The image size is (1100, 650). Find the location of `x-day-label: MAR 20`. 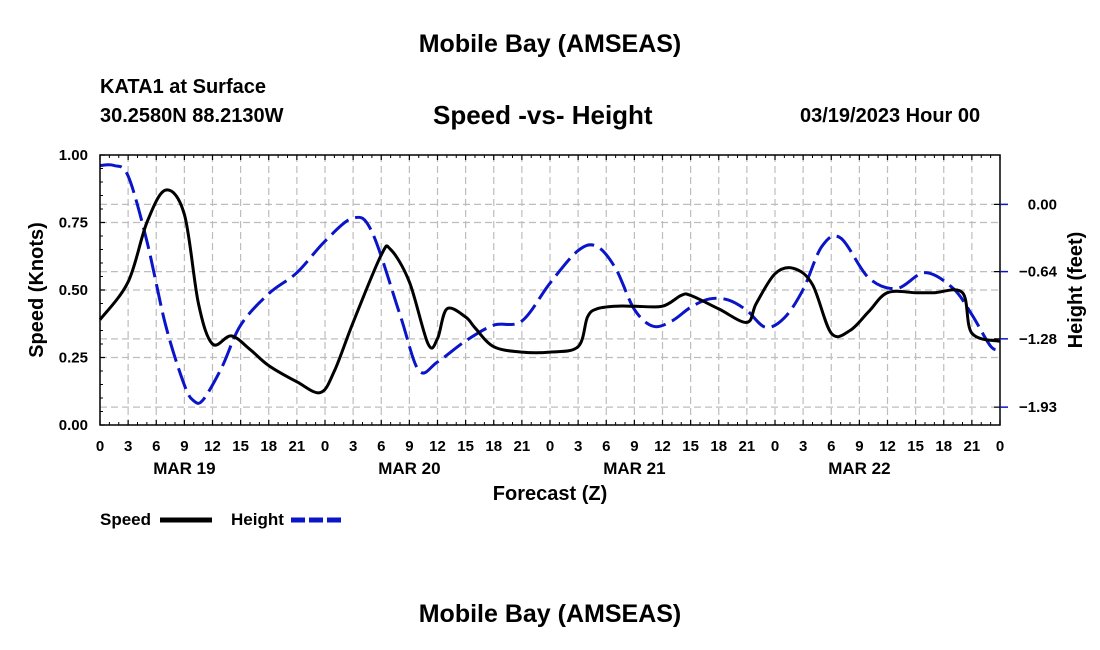

x-day-label: MAR 20 is located at coordinates (409, 468).